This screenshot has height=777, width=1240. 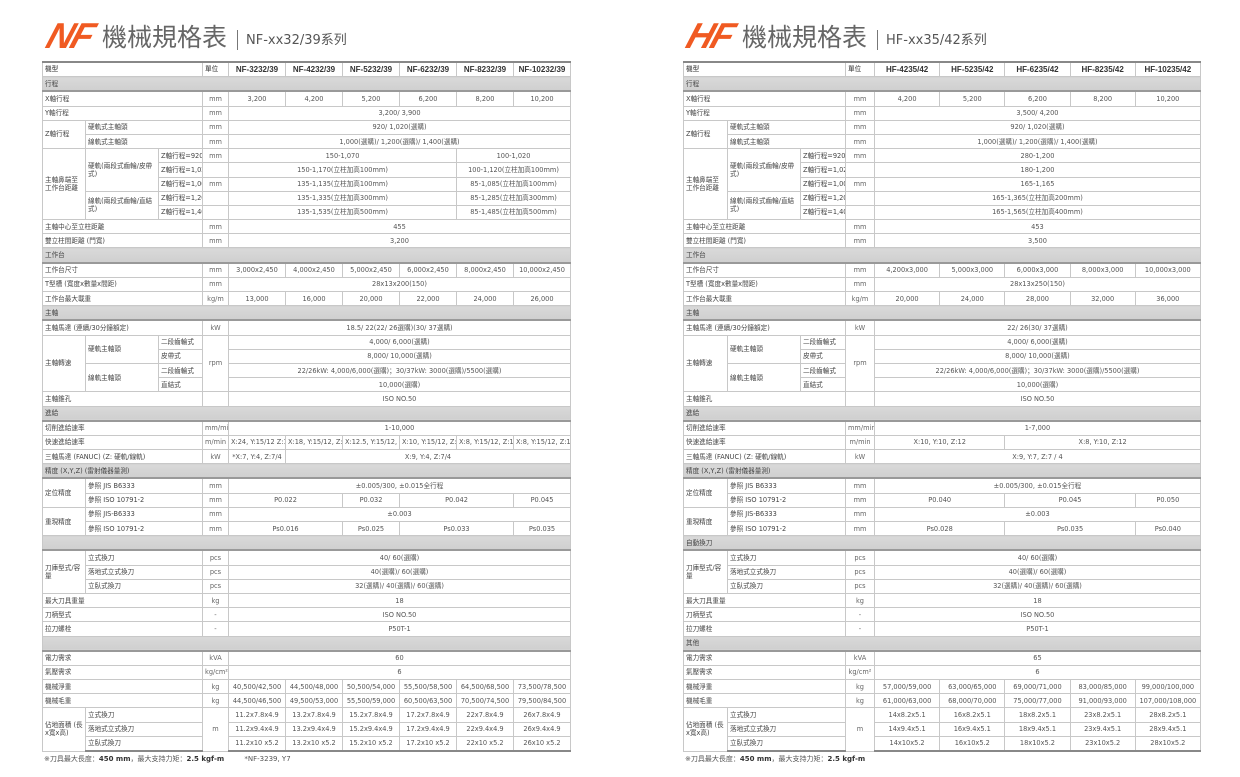 I want to click on model-column-header: HF-10235/42, so click(x=1167, y=69).